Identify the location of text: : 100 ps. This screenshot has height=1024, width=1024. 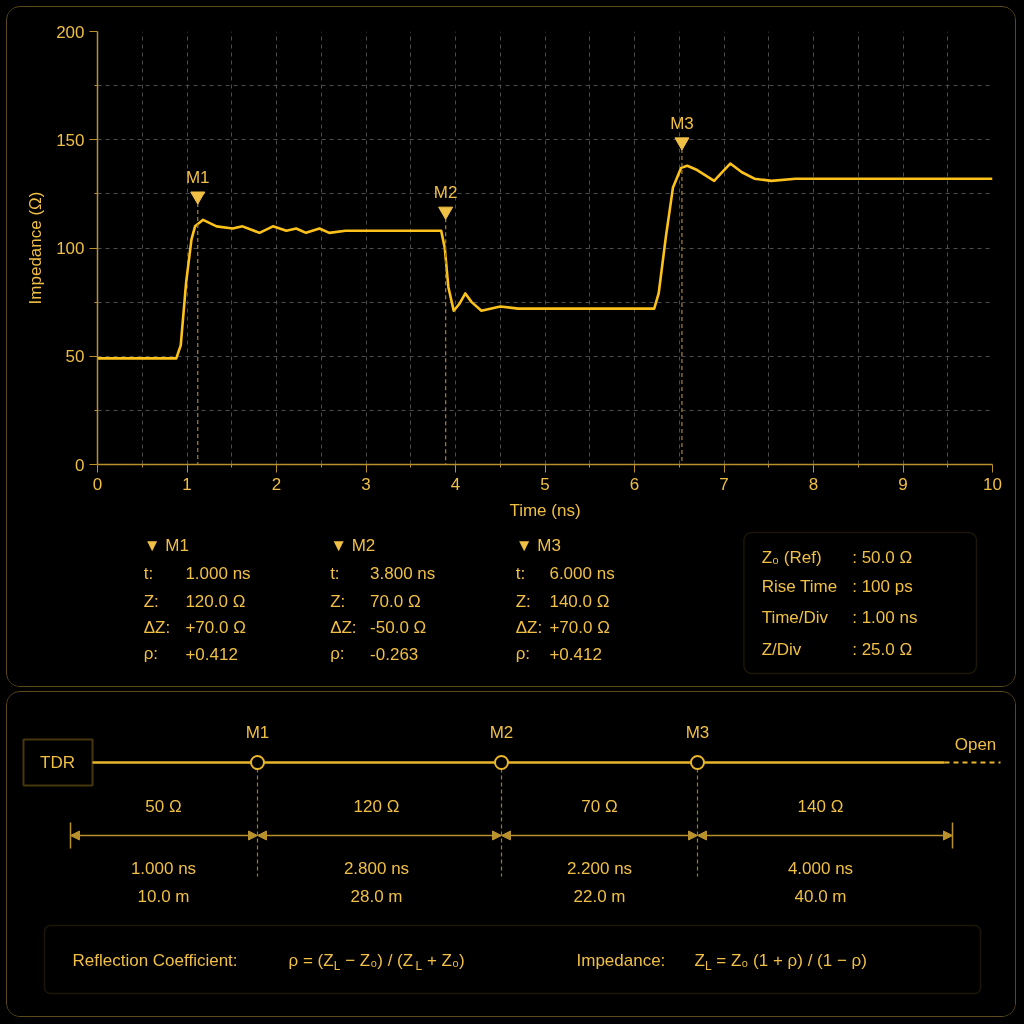
(882, 586).